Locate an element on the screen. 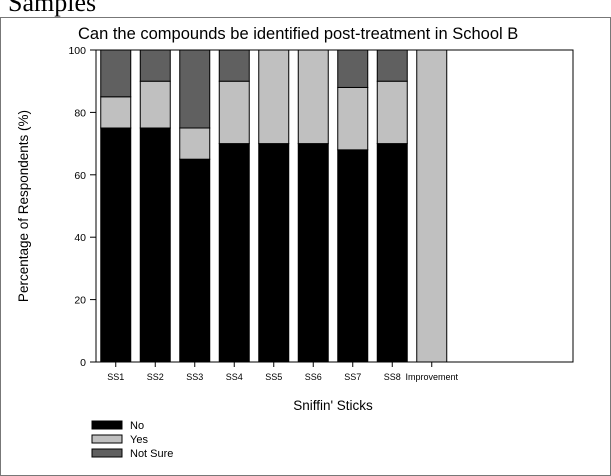  x-tick-label: SS8 is located at coordinates (392, 377).